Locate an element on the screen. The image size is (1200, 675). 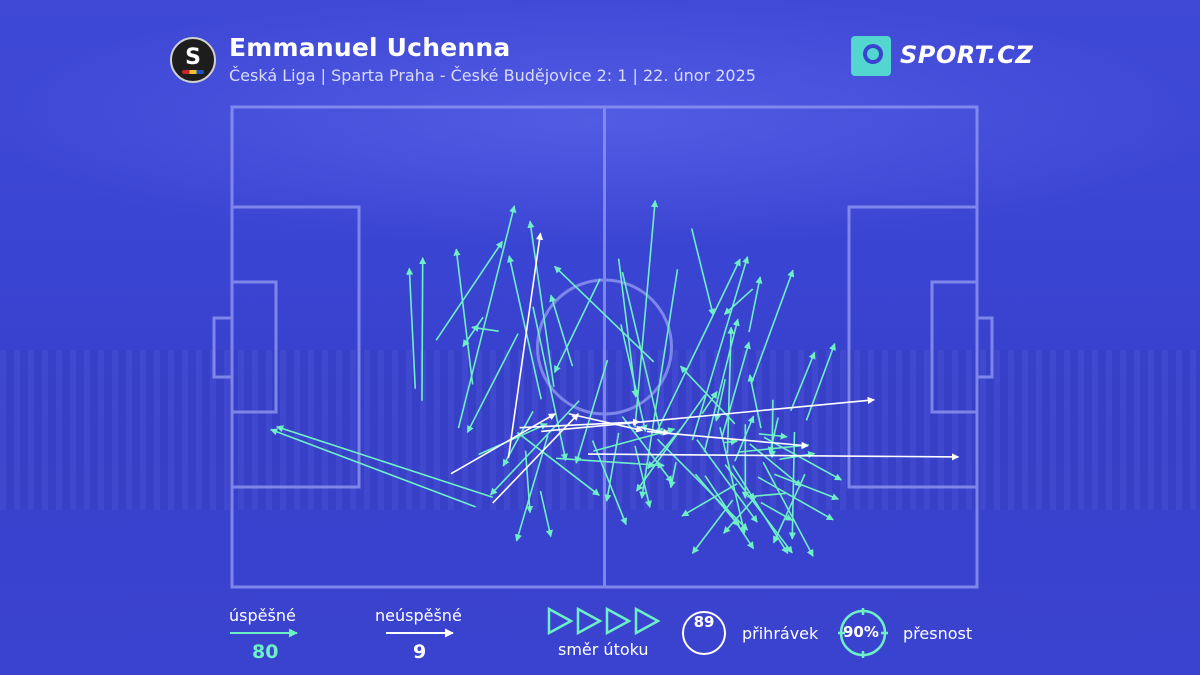
left-goal is located at coordinates (223, 347).